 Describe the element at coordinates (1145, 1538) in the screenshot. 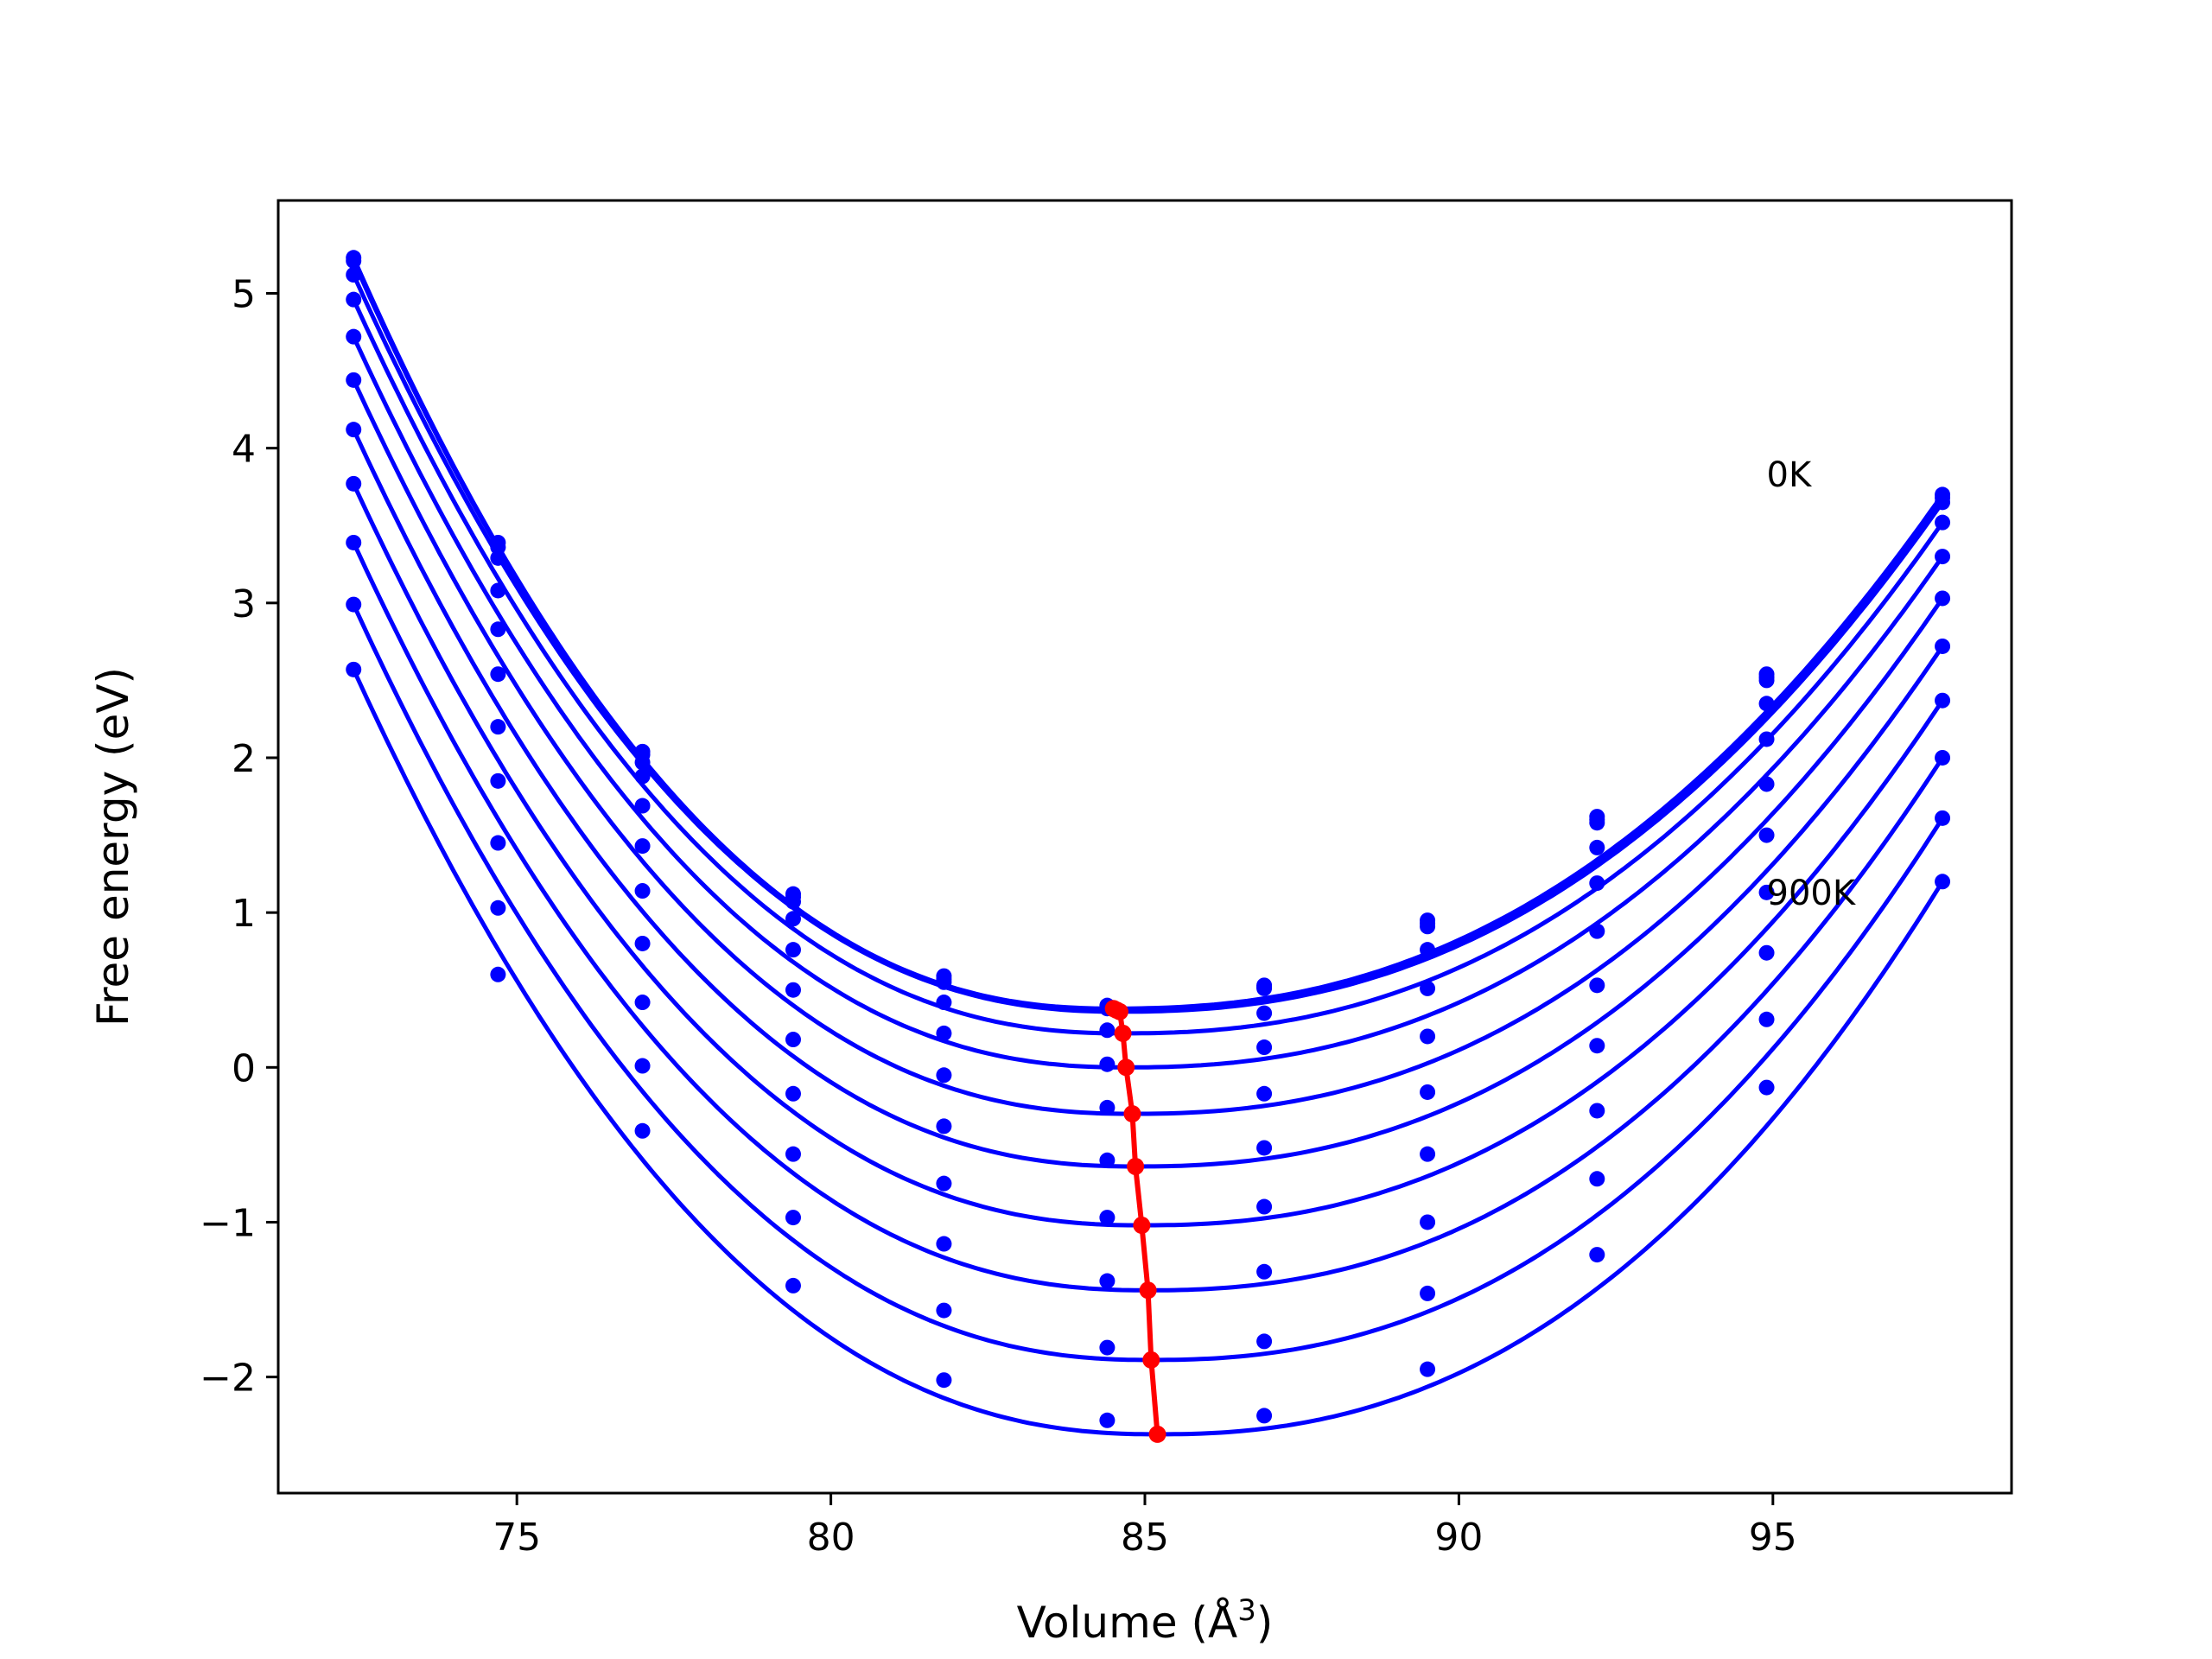

I see `x-tick-label: 85` at that location.